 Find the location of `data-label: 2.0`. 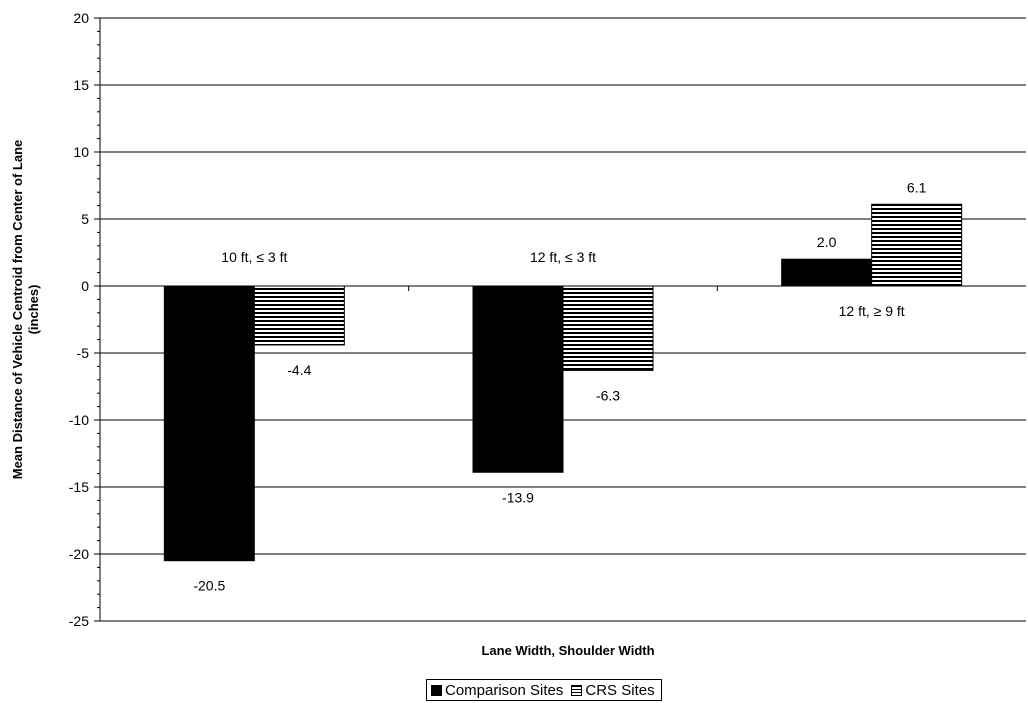

data-label: 2.0 is located at coordinates (827, 242).